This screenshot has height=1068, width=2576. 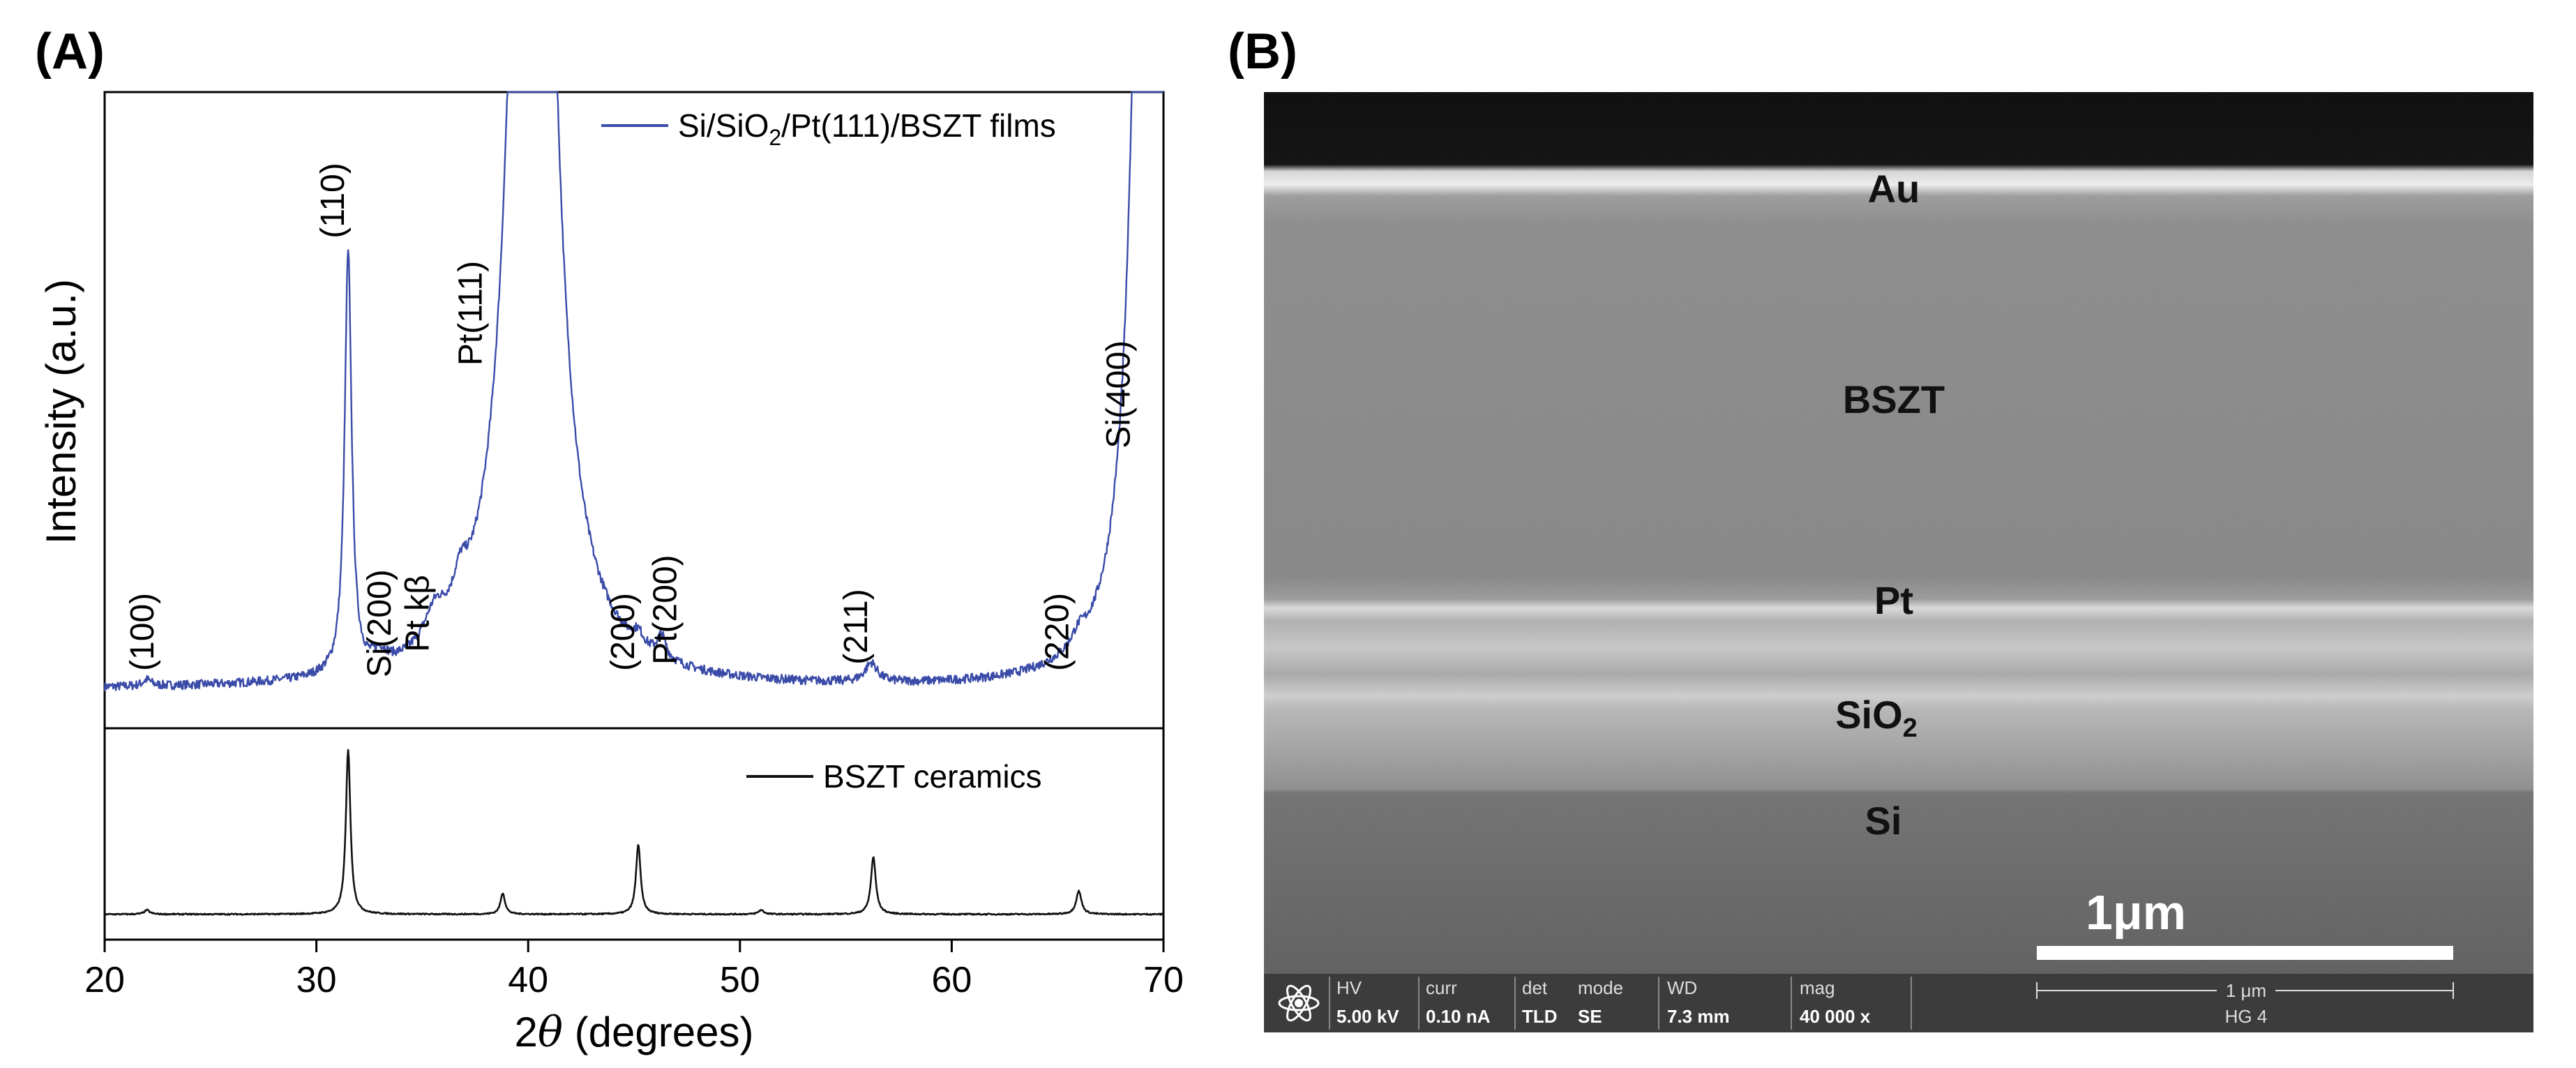 I want to click on films-legend-label: Si/SiO2/Pt(111)/BSZT films, so click(x=867, y=128).